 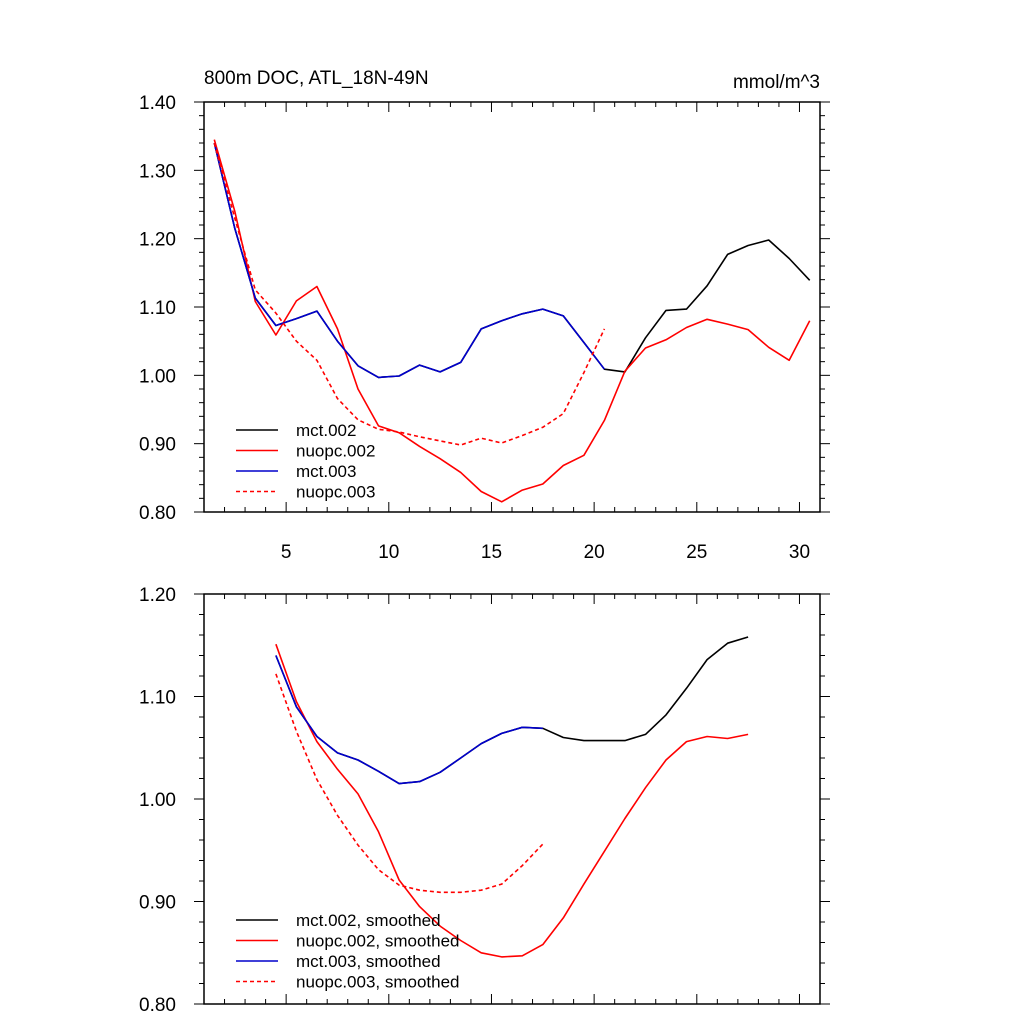 What do you see at coordinates (368, 961) in the screenshot?
I see `legend-label: mct.003, smoothed` at bounding box center [368, 961].